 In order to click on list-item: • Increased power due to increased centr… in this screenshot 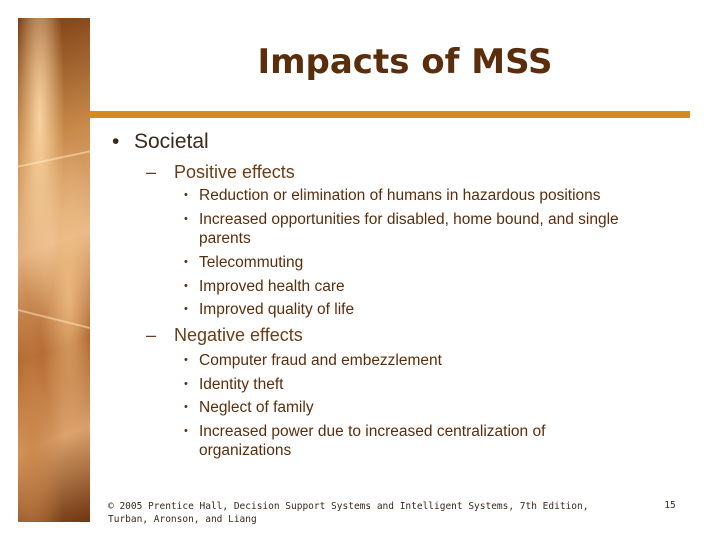, I will do `click(401, 441)`.